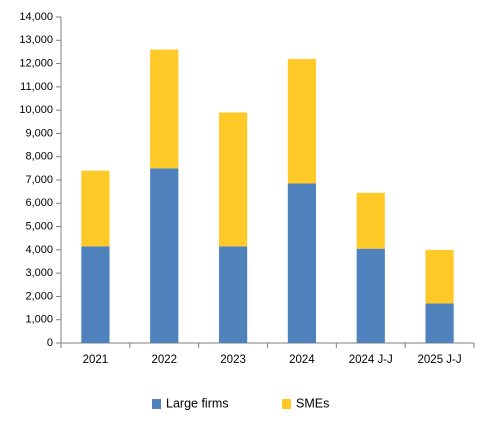 The height and width of the screenshot is (434, 484). I want to click on y-tick-label: 4,000, so click(39, 250).